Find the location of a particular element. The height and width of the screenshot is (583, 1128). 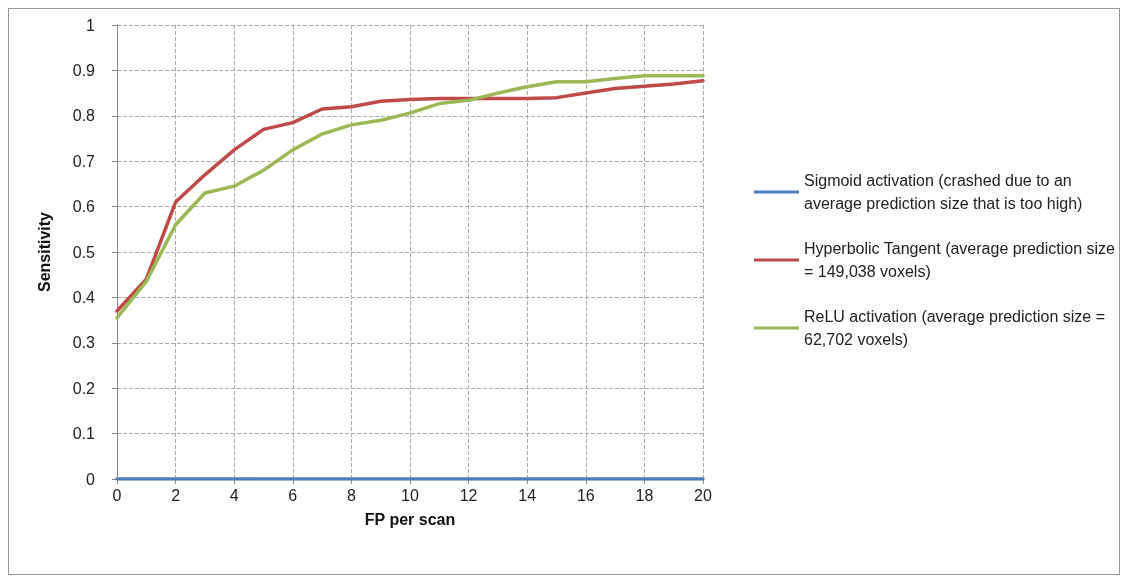

x-tick-label: 18 is located at coordinates (644, 495).